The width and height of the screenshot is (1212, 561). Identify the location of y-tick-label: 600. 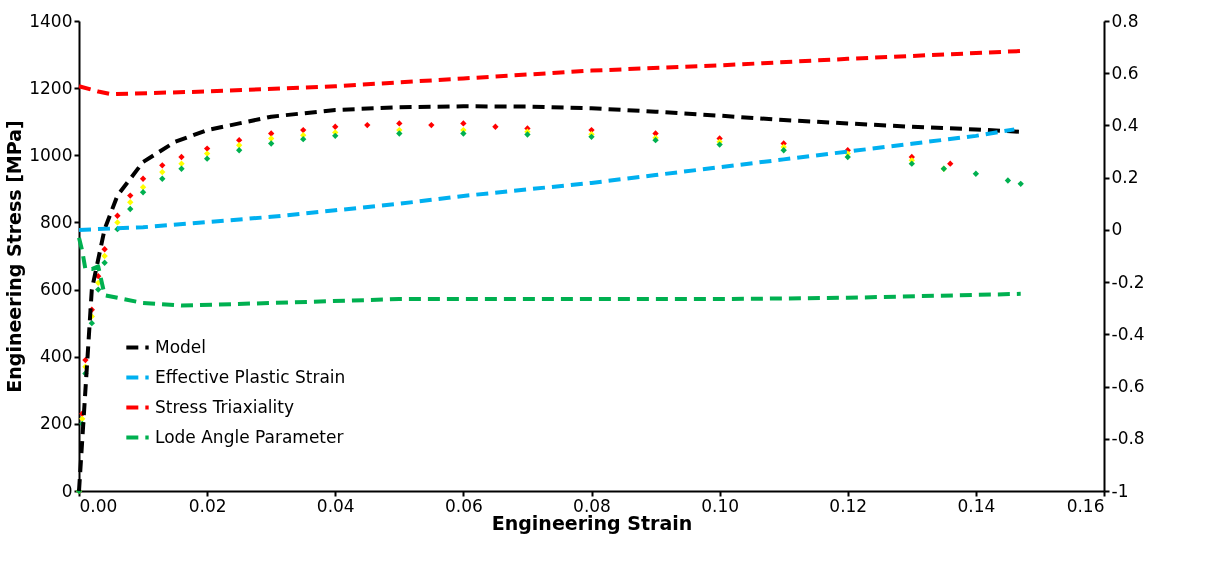
(56, 289).